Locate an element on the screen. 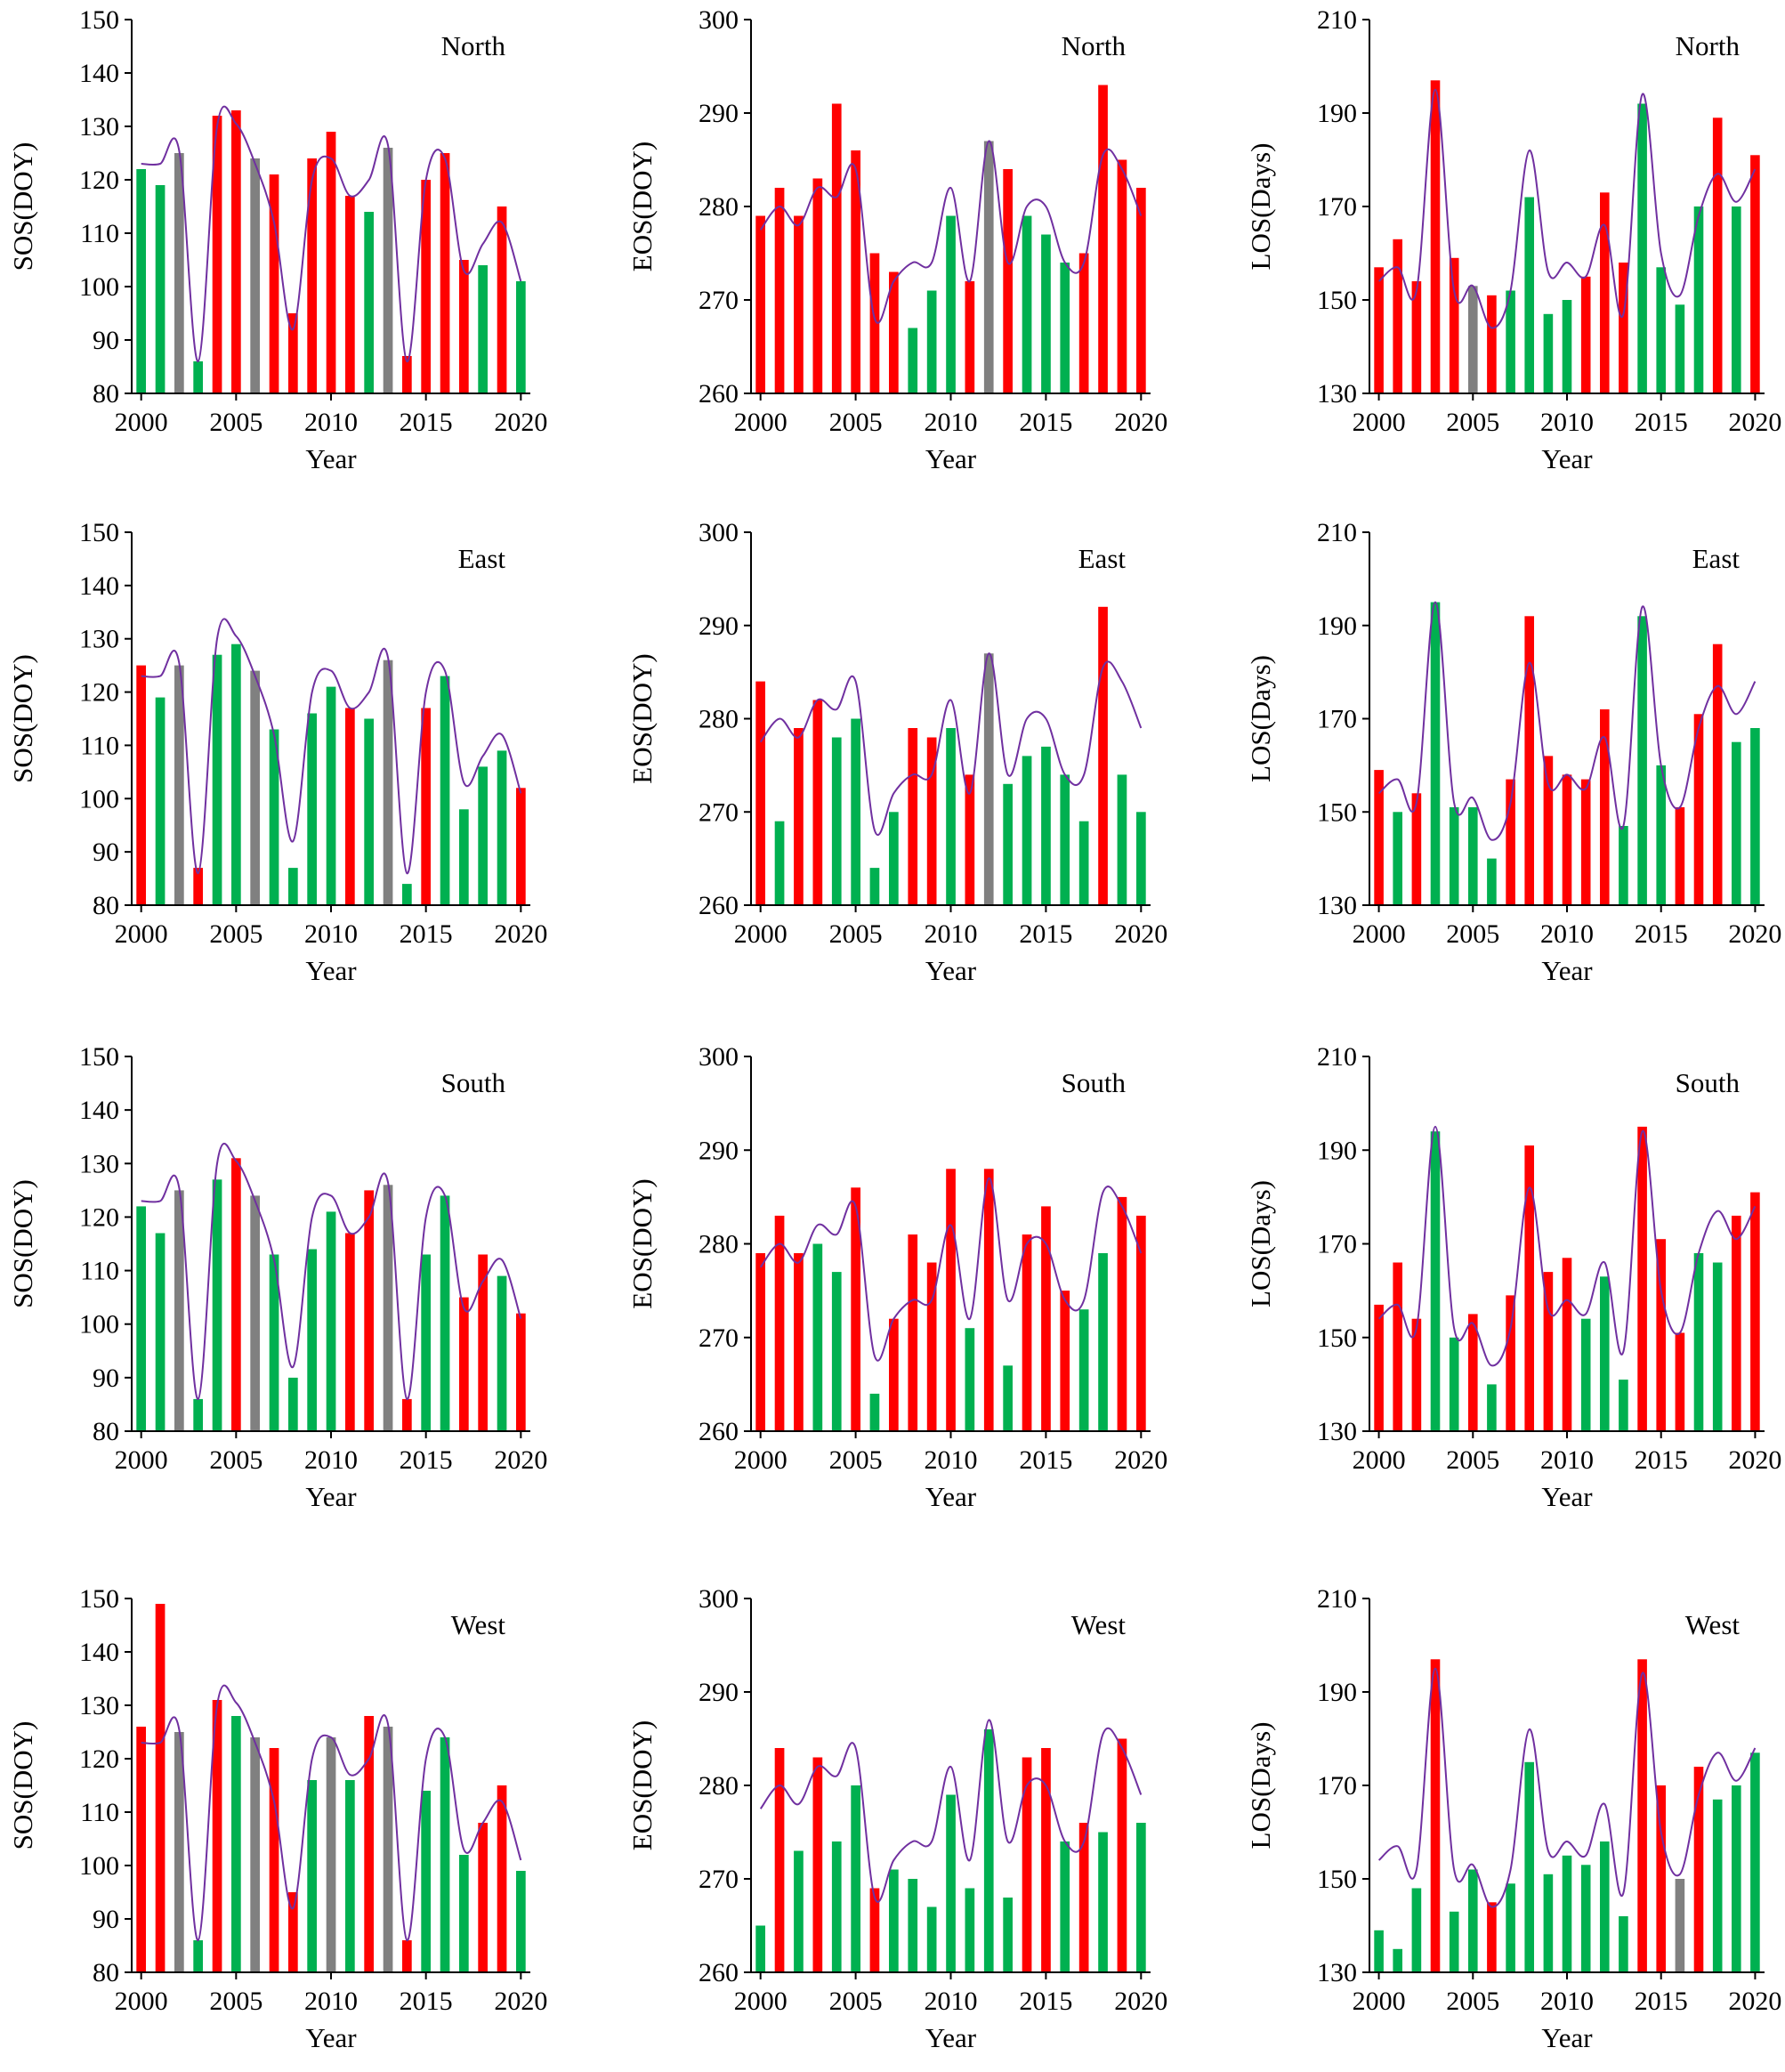  x-tick-label: 2015 is located at coordinates (426, 422).